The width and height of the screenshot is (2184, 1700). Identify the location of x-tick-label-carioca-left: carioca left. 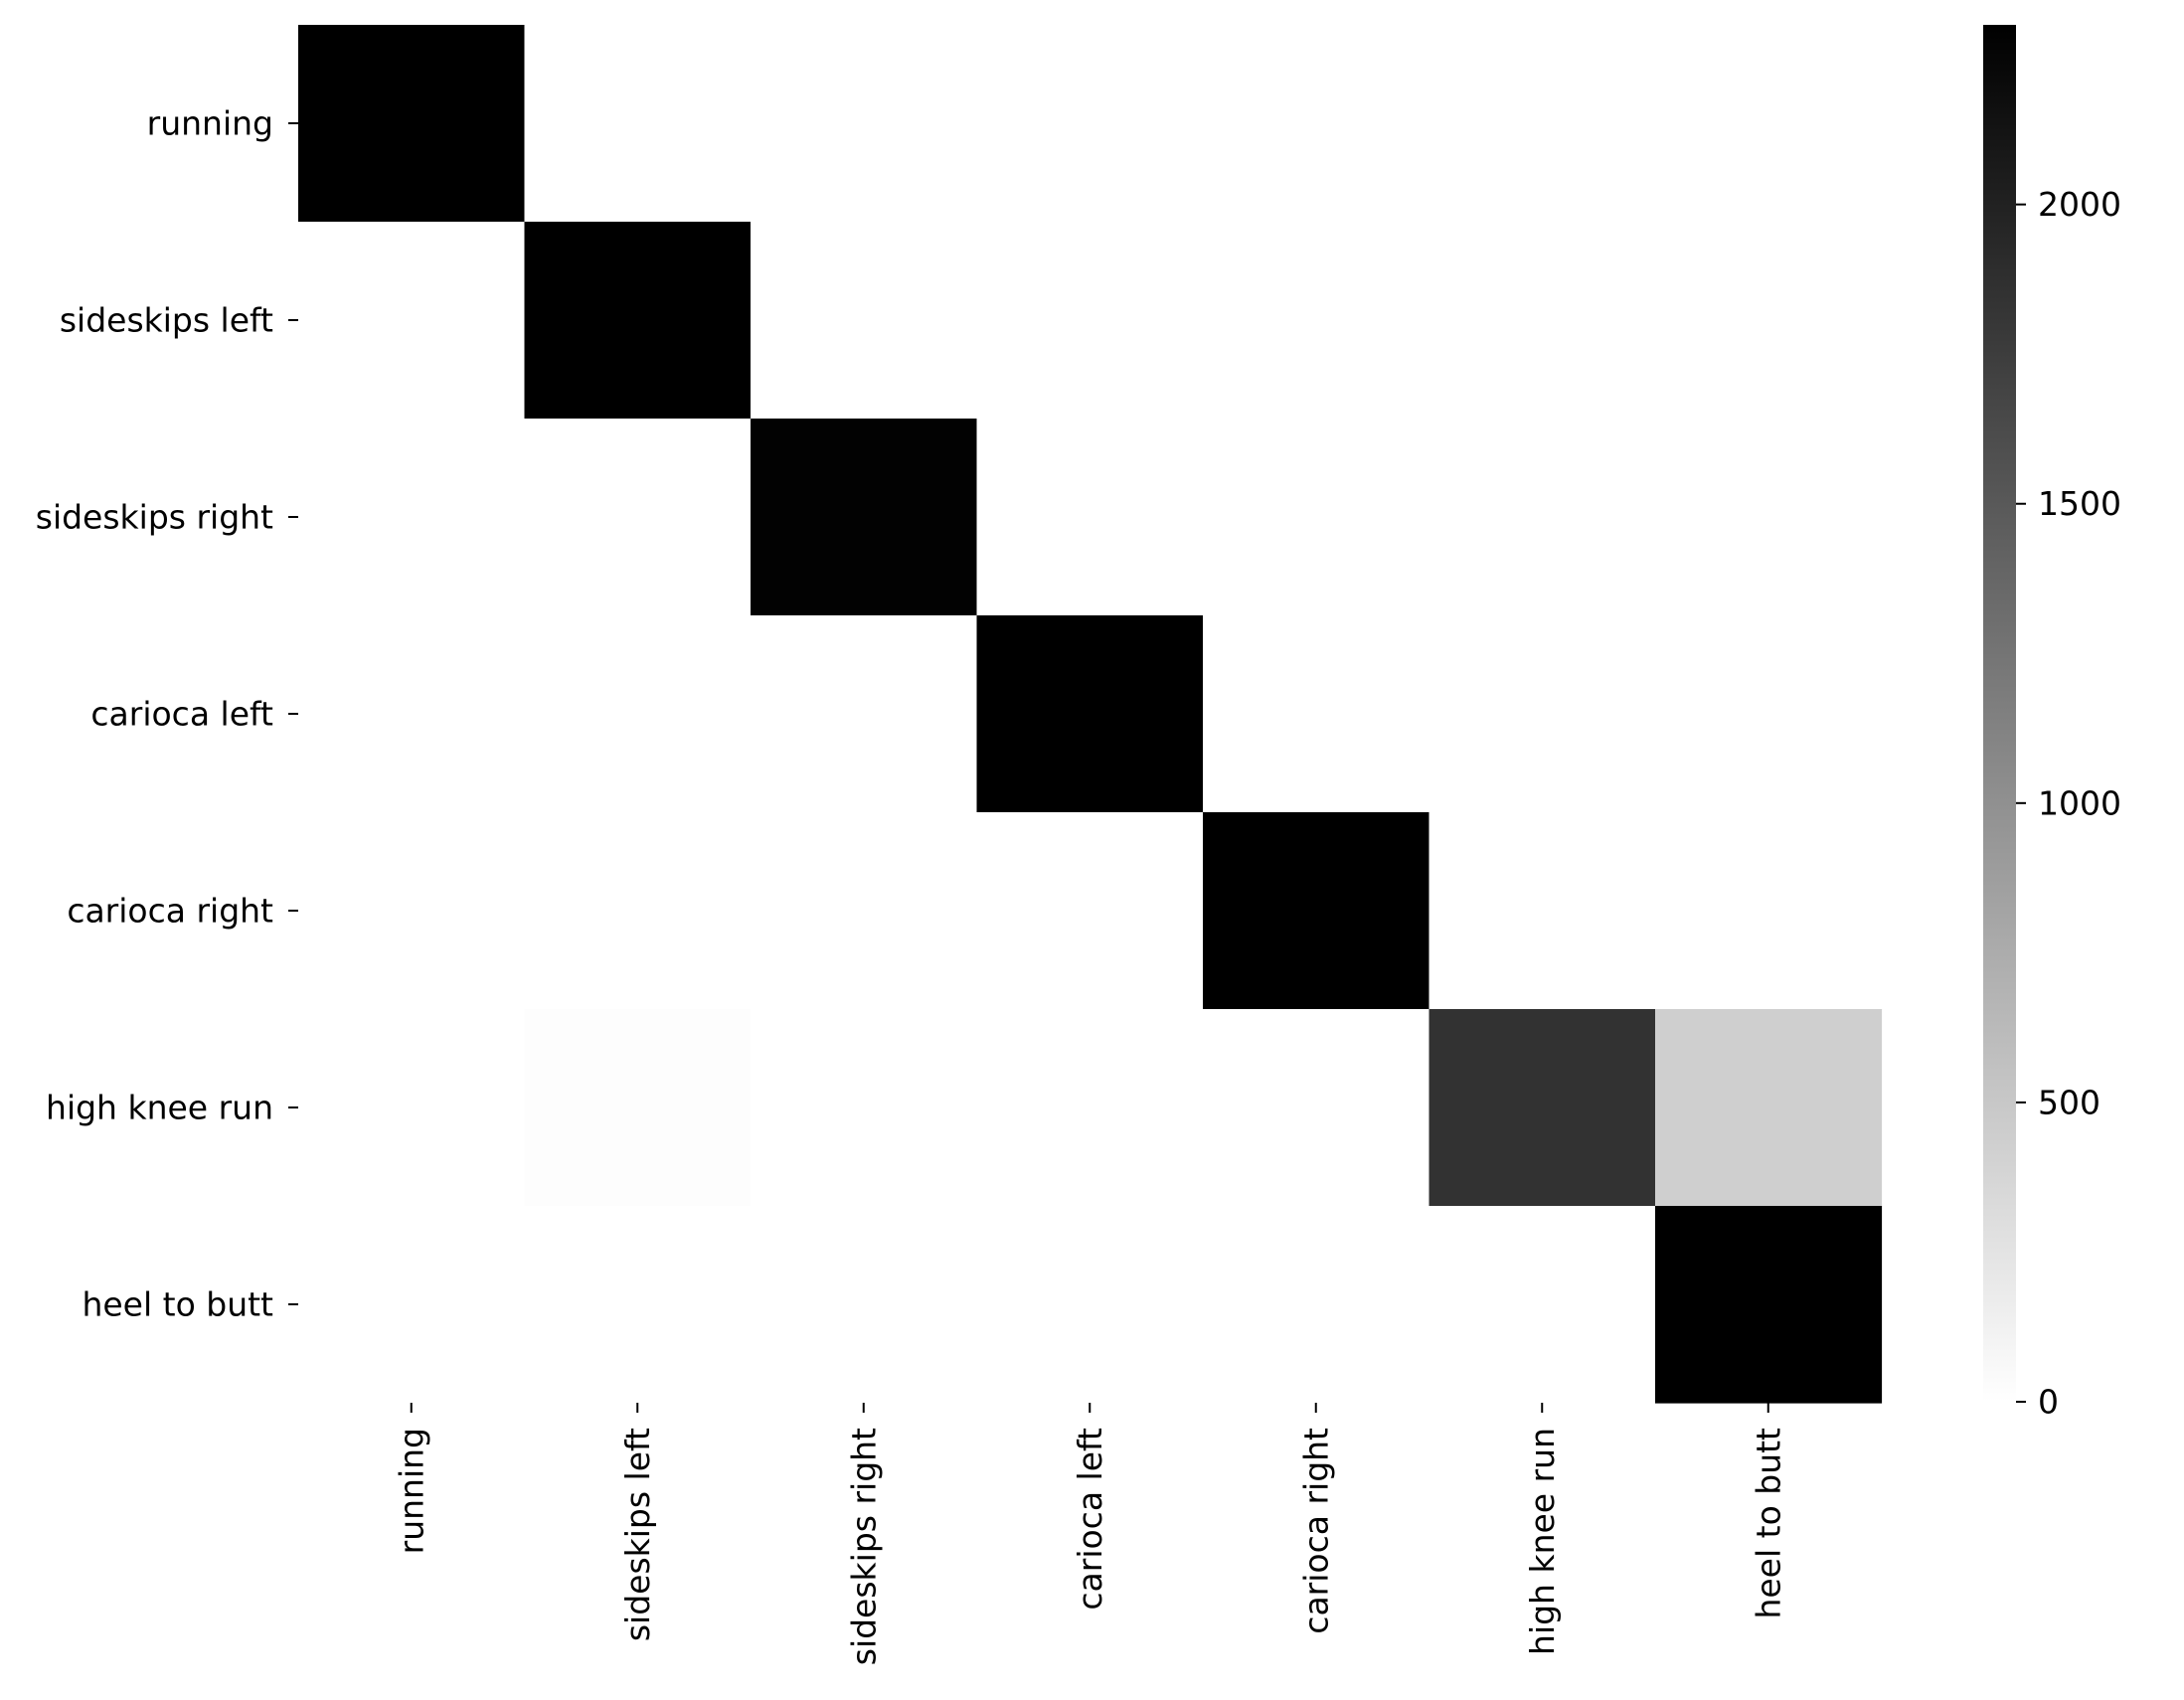
(1090, 1519).